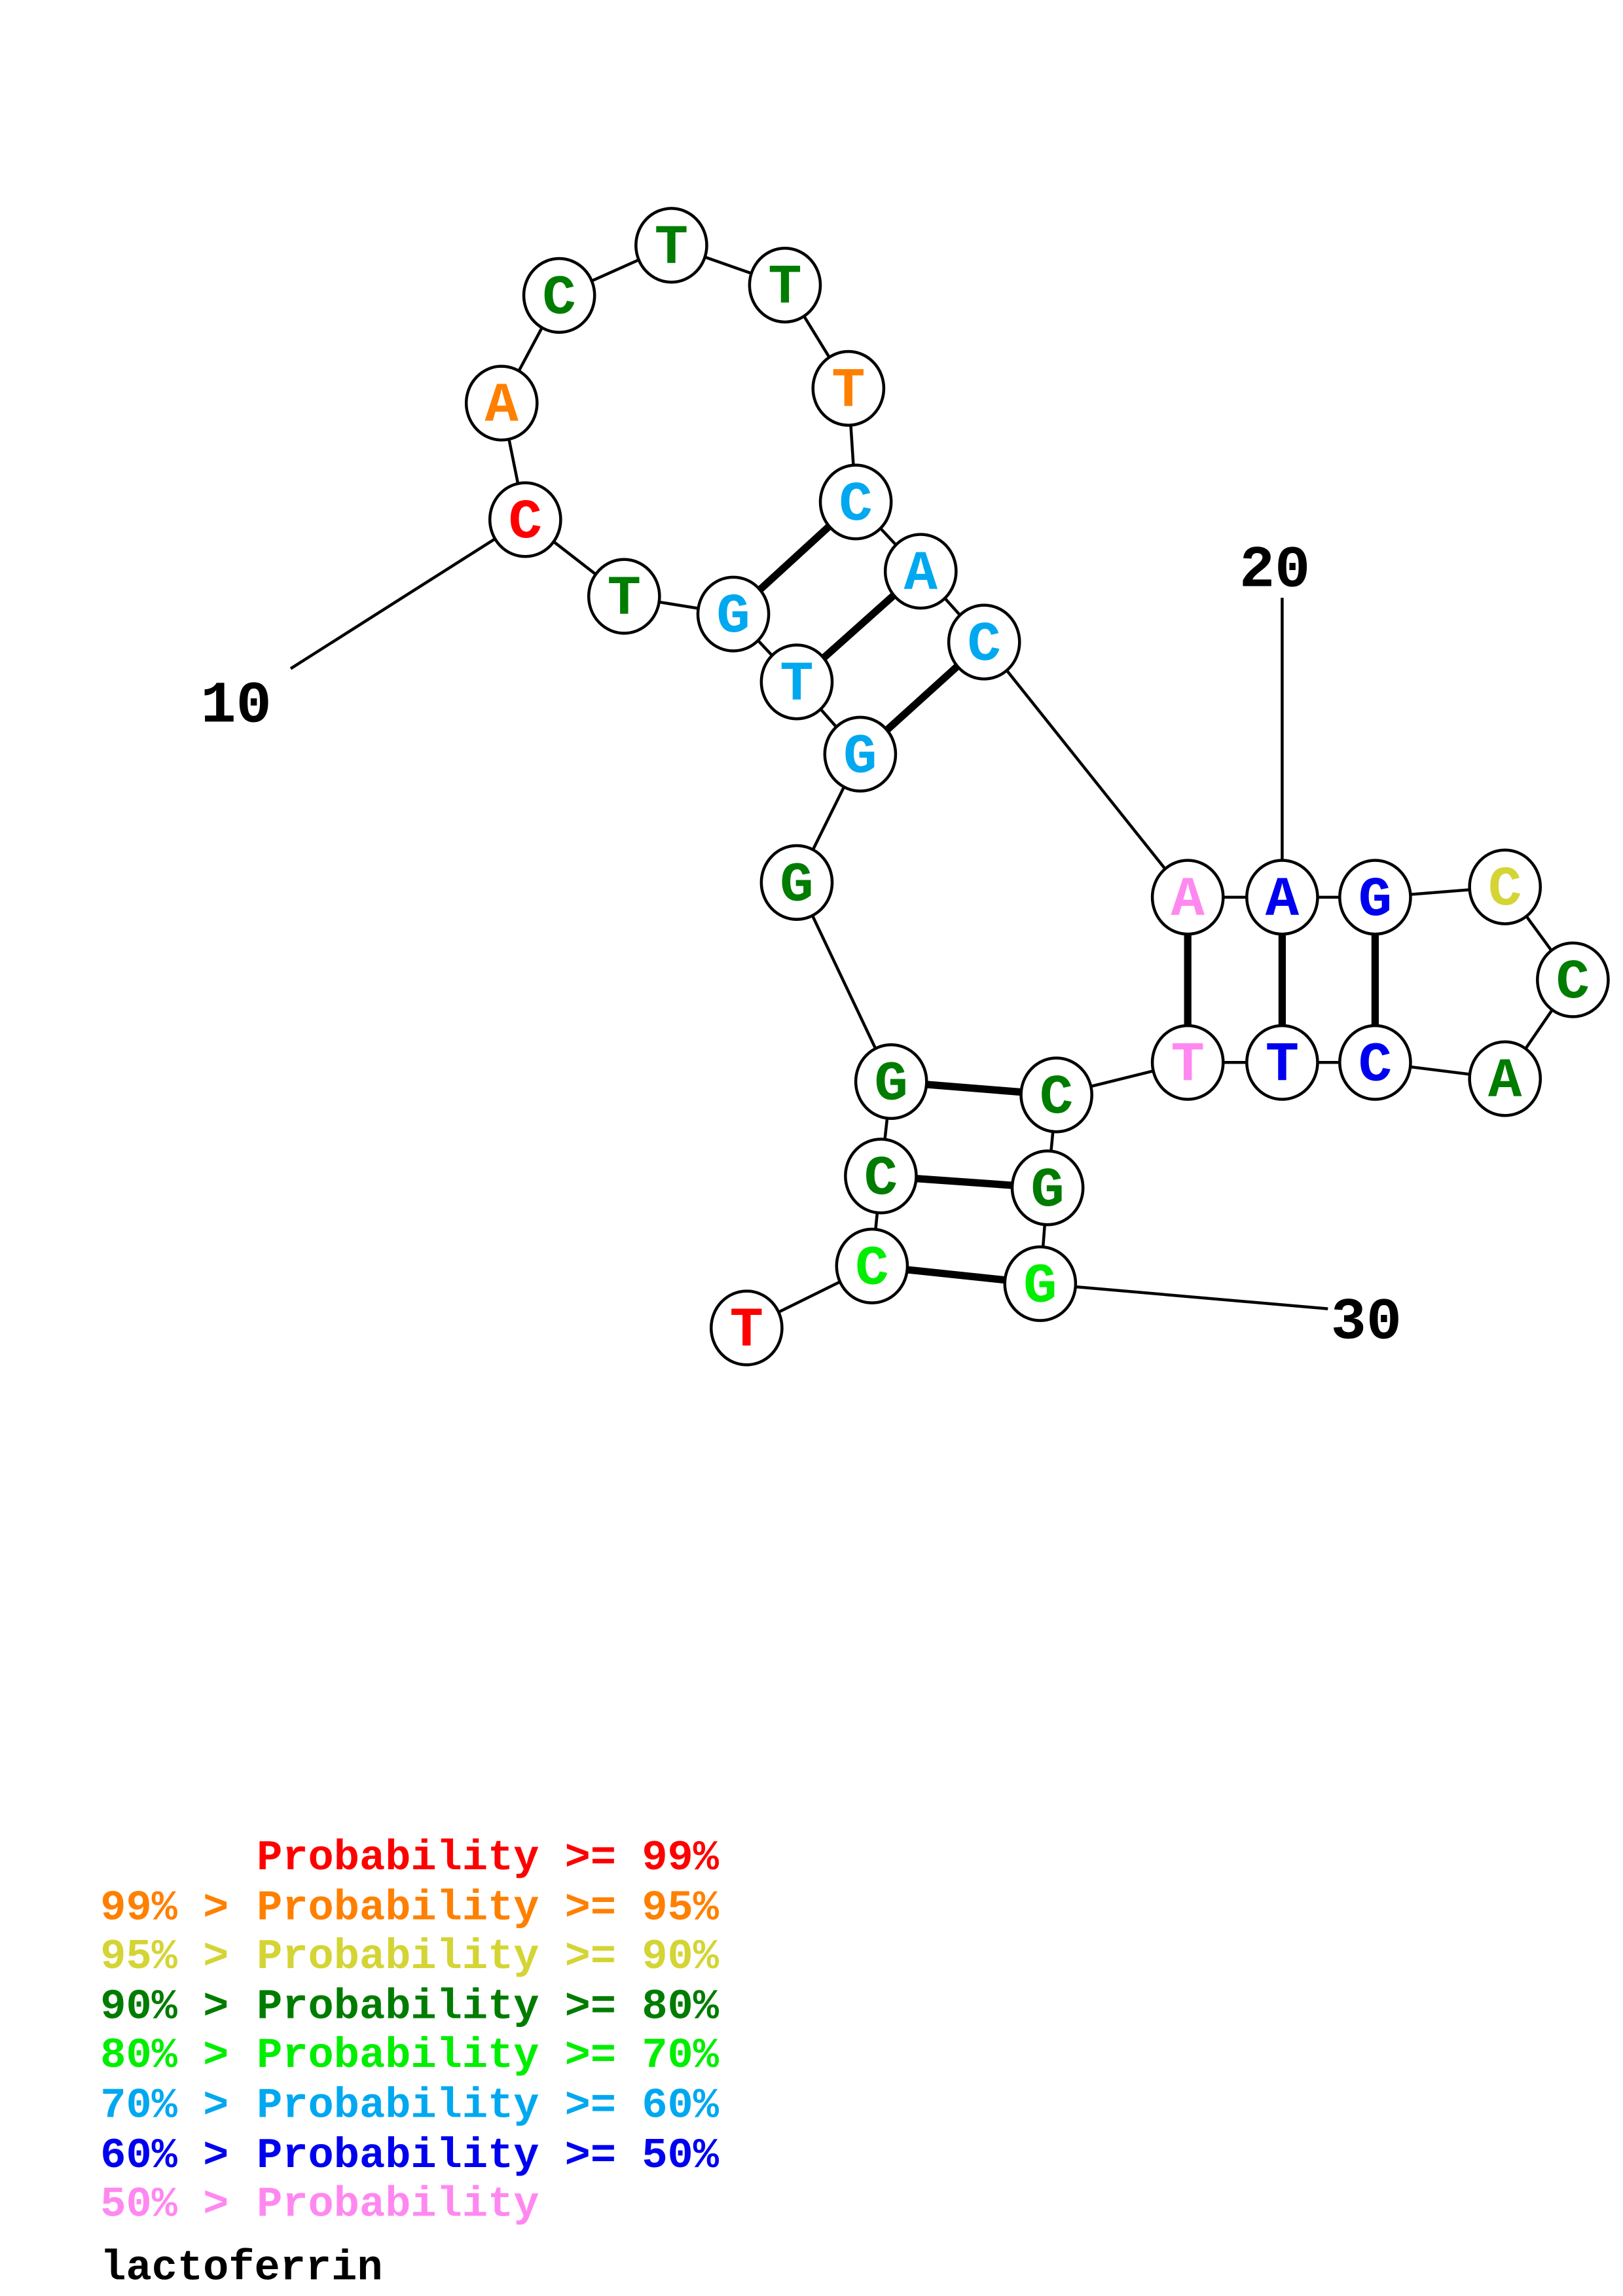 The width and height of the screenshot is (1623, 2296). I want to click on nucleotide-18: C, so click(984, 642).